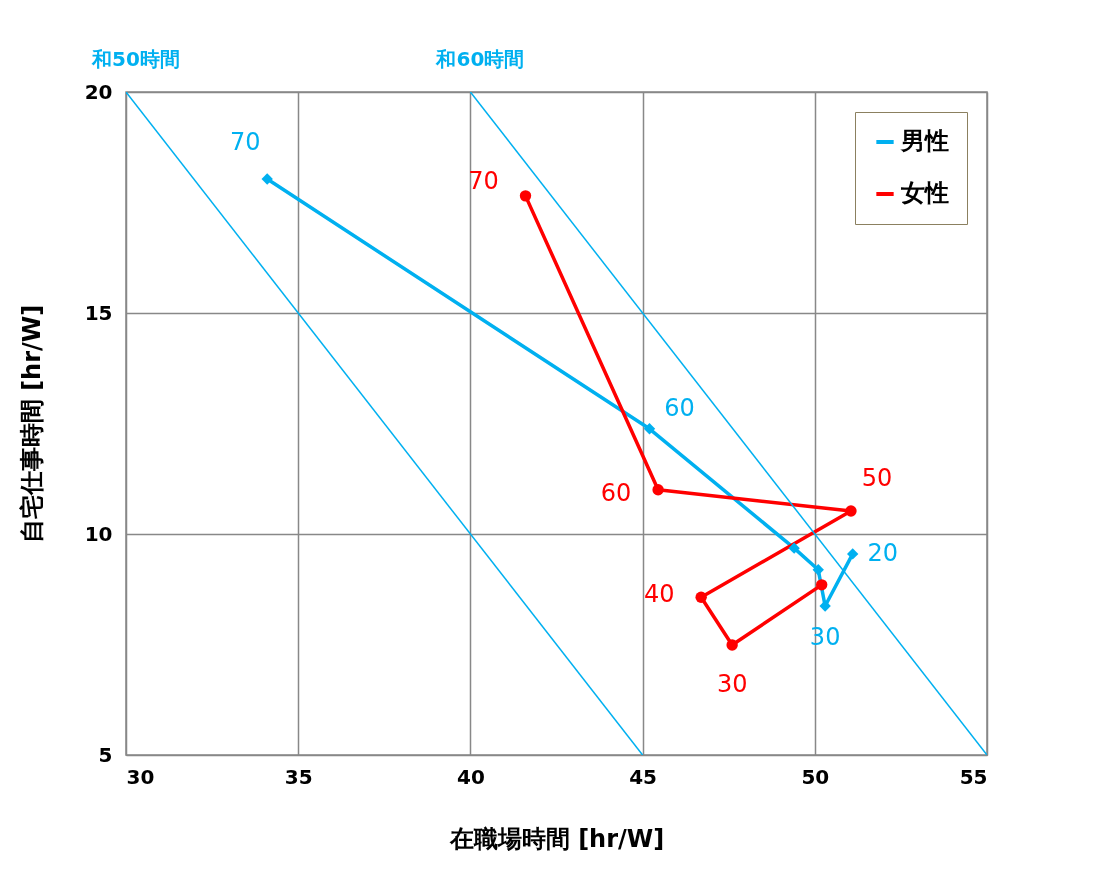 Image resolution: width=1095 pixels, height=879 pixels. I want to click on y-tick-label: 5, so click(105, 754).